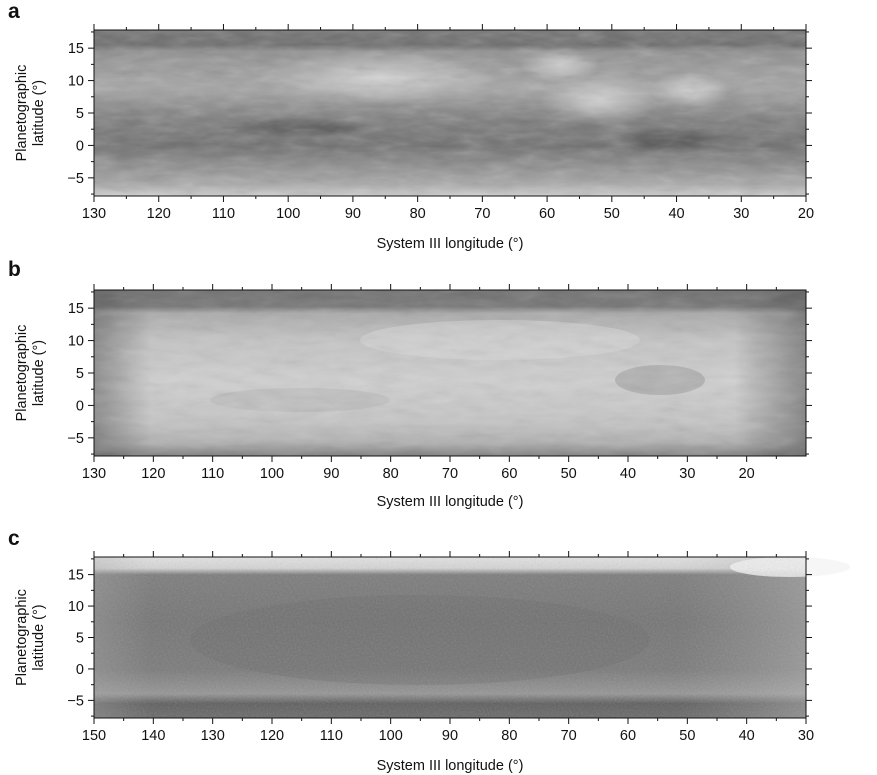 The image size is (877, 775). What do you see at coordinates (14, 11) in the screenshot?
I see `panel-letter: a` at bounding box center [14, 11].